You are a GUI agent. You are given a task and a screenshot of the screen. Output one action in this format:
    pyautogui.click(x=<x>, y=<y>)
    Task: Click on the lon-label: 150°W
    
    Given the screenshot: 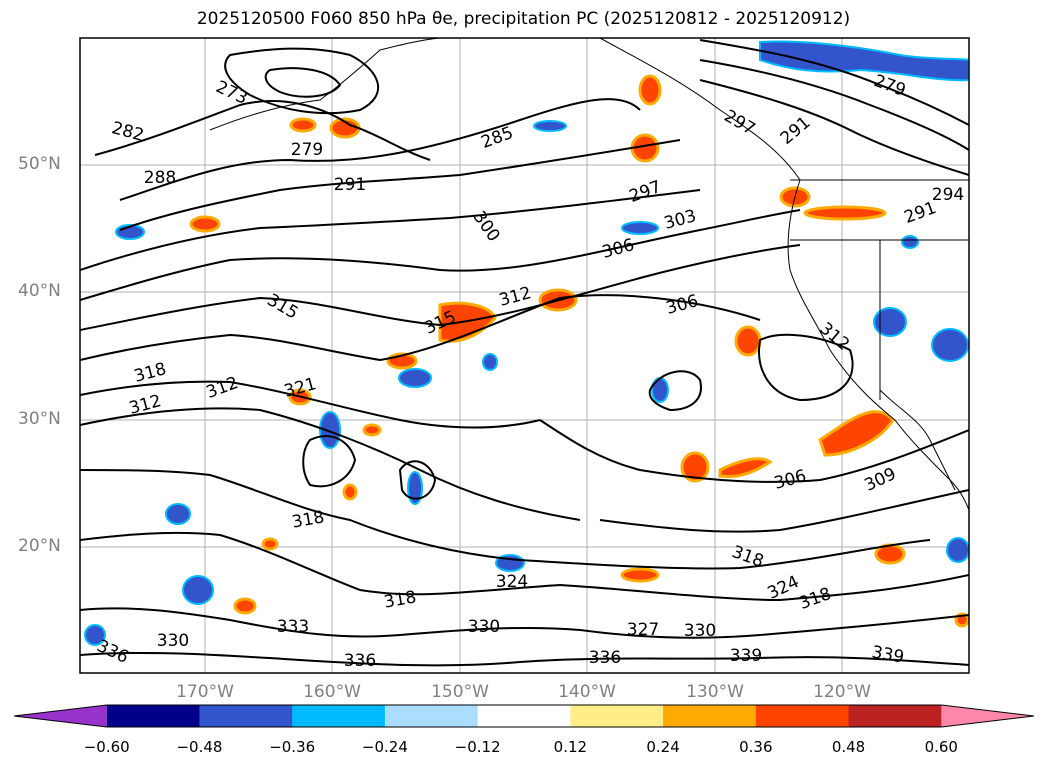 What is the action you would take?
    pyautogui.click(x=460, y=692)
    